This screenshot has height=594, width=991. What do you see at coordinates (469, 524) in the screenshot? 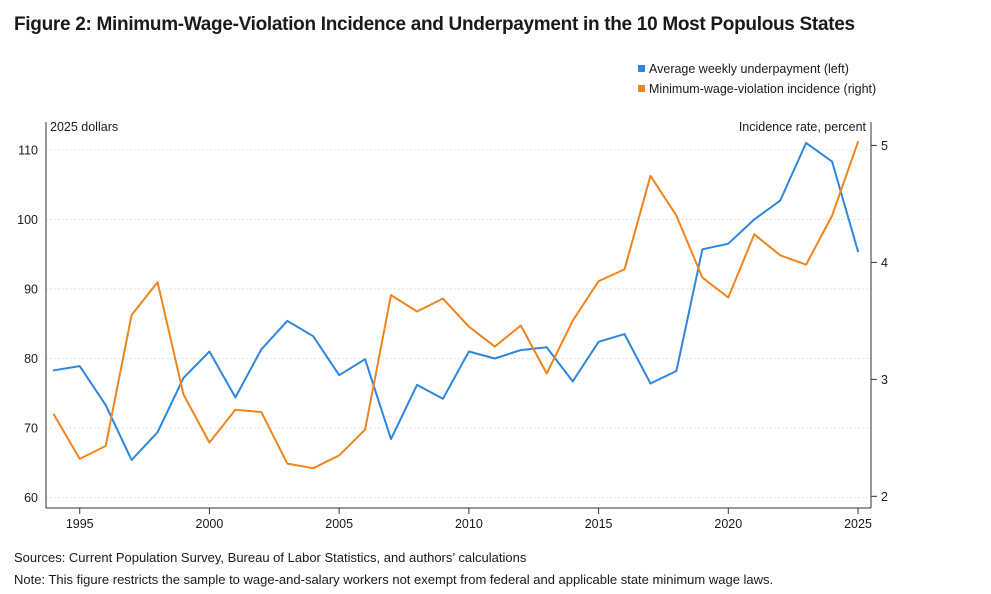
I see `x-tick-label: 2010` at bounding box center [469, 524].